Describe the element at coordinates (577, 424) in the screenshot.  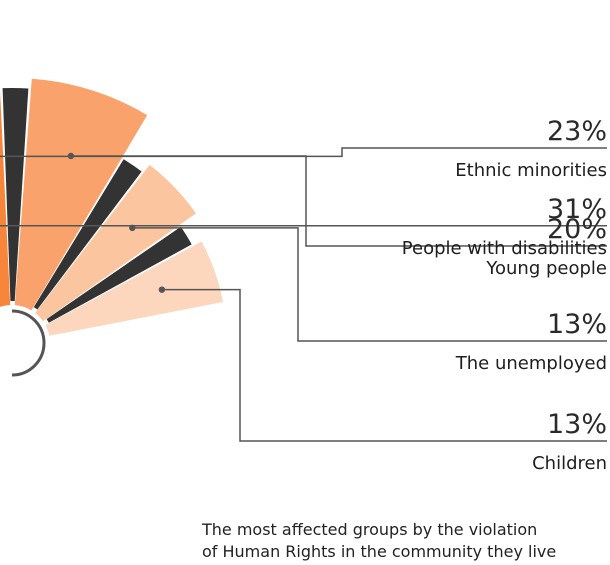
I see `value-label-5: 13%` at that location.